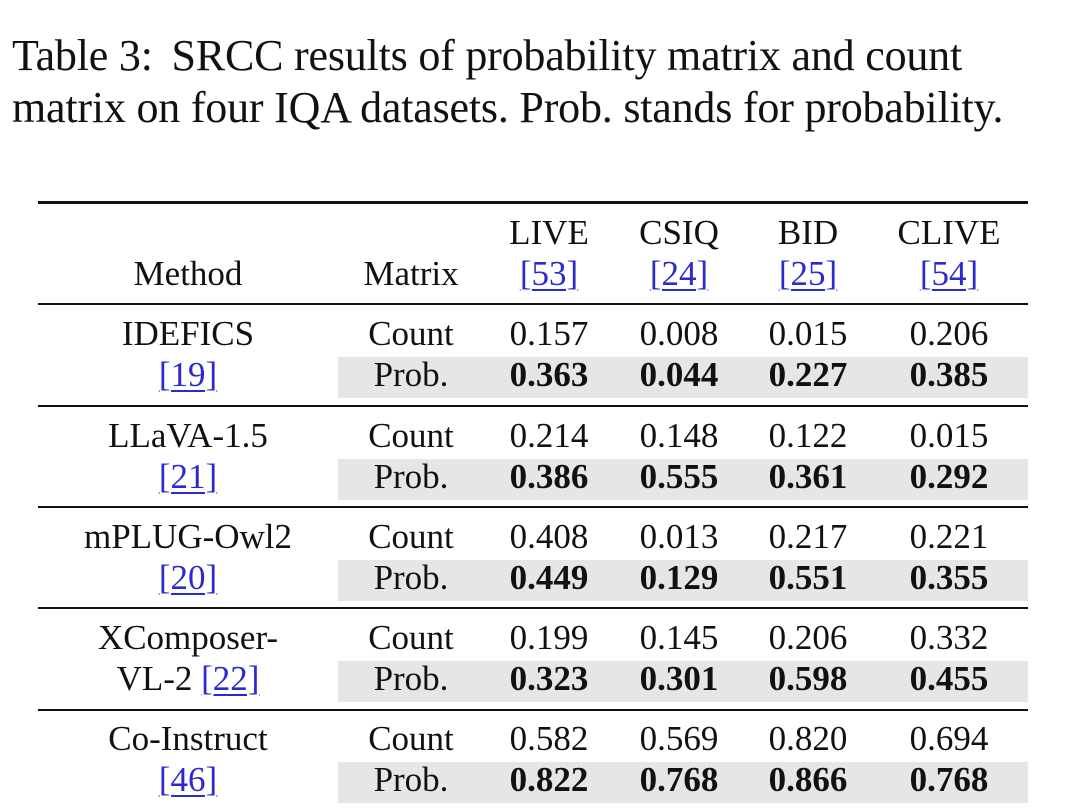  I want to click on table-cell-best: 0.363, so click(549, 374).